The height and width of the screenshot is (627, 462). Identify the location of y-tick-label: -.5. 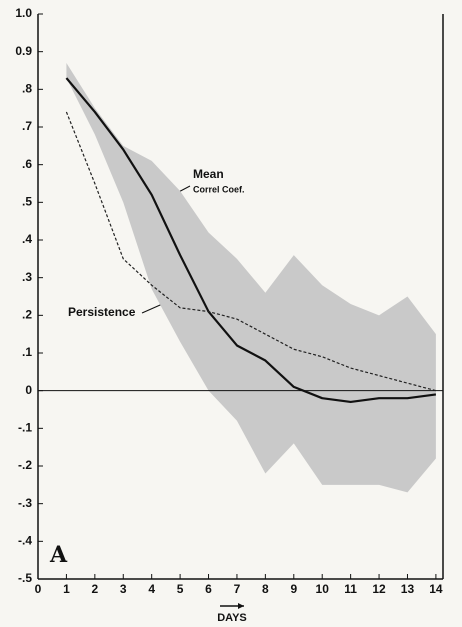
(25, 578).